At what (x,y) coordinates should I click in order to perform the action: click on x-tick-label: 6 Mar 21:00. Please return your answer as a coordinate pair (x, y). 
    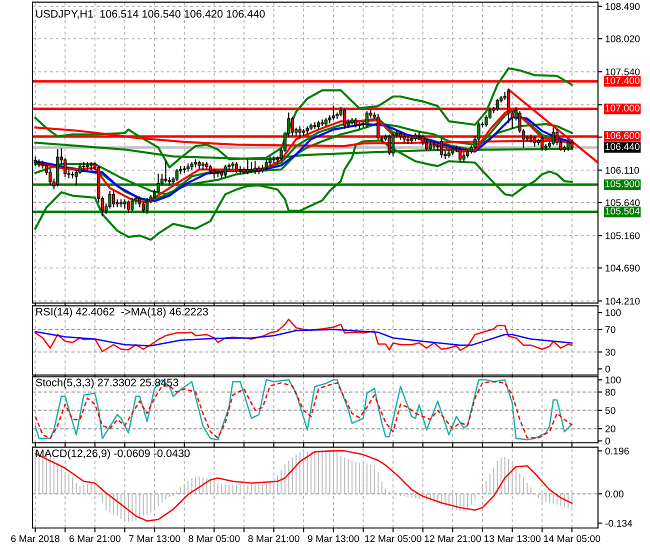
    Looking at the image, I should click on (94, 538).